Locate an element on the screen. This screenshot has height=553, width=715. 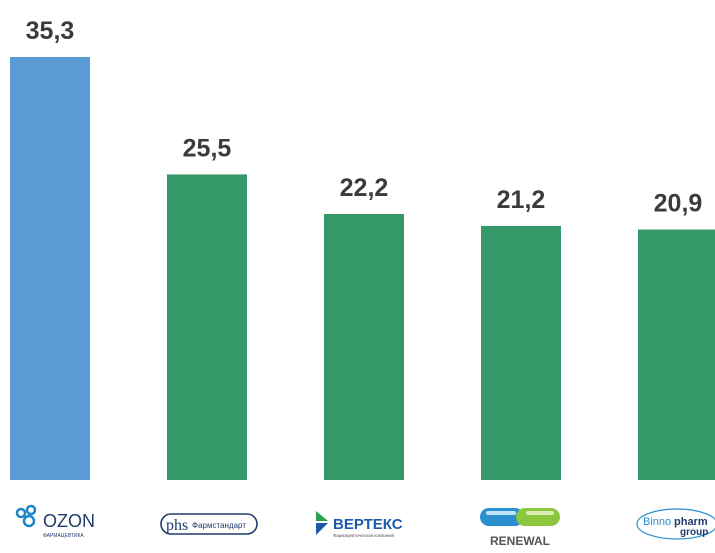
pharmstandard-logo-name: Фармстандарт is located at coordinates (219, 525).